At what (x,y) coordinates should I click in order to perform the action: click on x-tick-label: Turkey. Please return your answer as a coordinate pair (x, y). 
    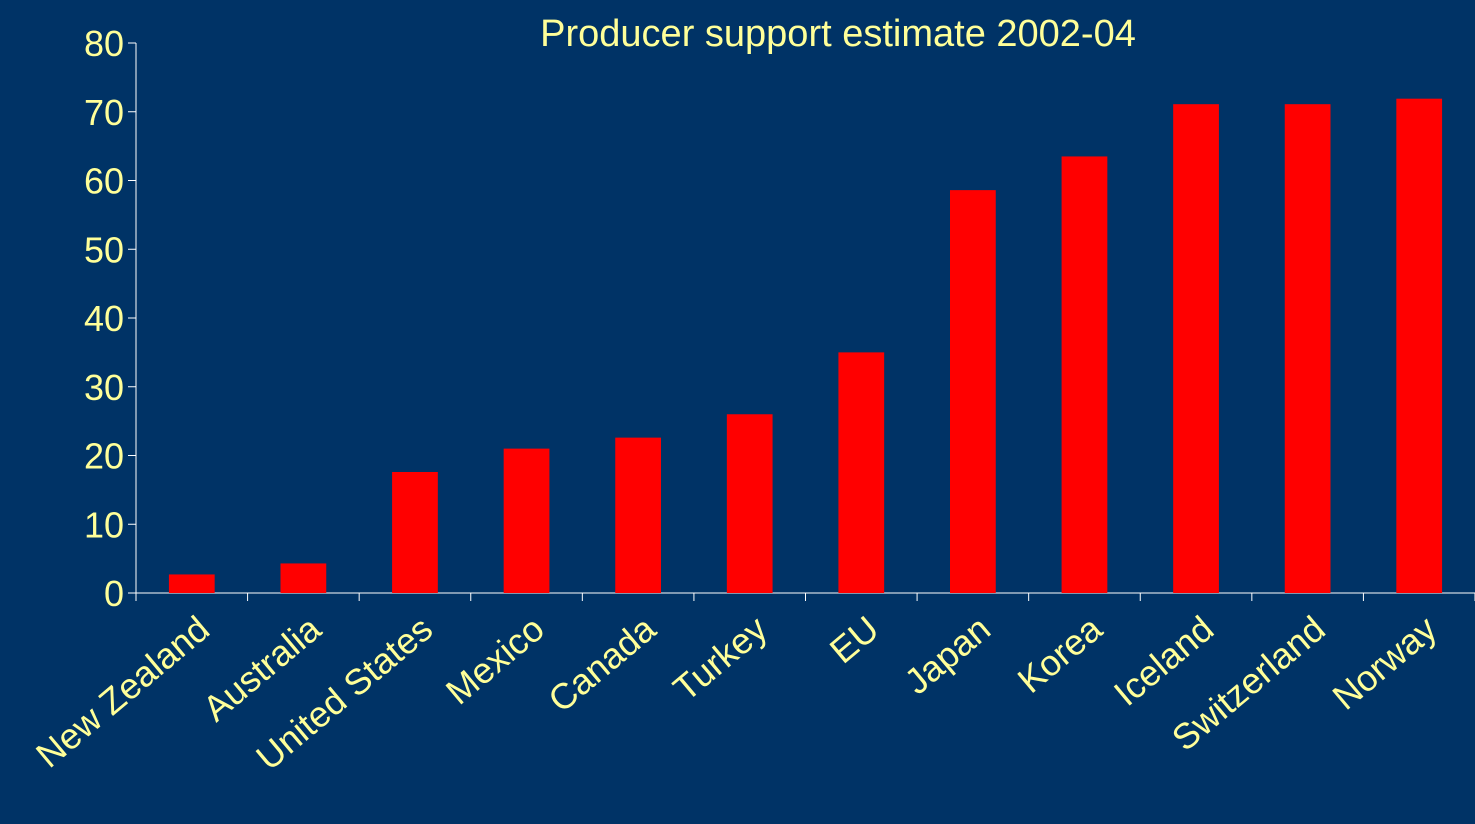
    Looking at the image, I should click on (720, 658).